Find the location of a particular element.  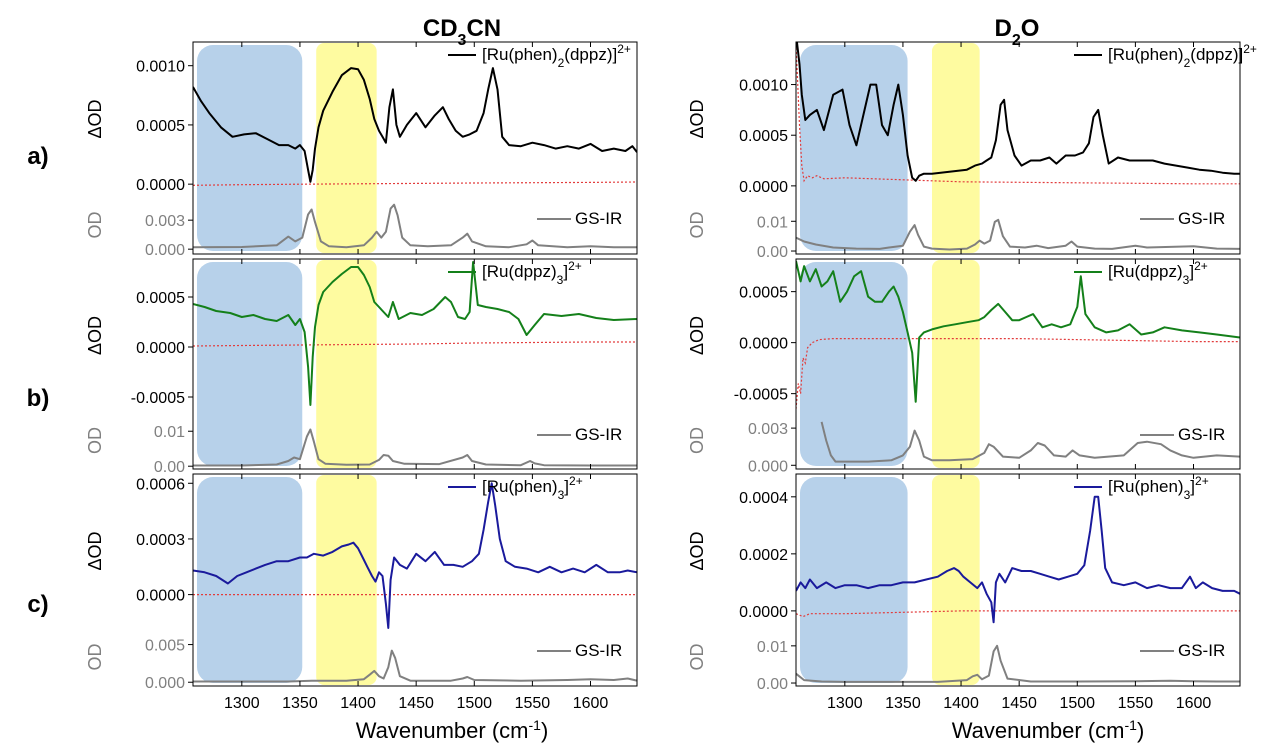

legend-label: [Ru(dppz)3]2+ is located at coordinates (1158, 273).